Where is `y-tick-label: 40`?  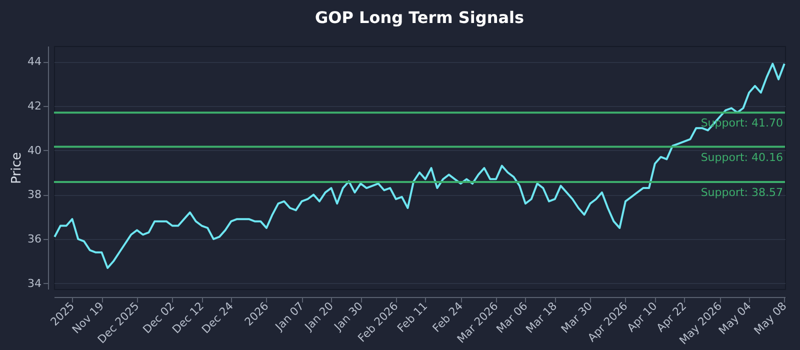
y-tick-label: 40 is located at coordinates (35, 150).